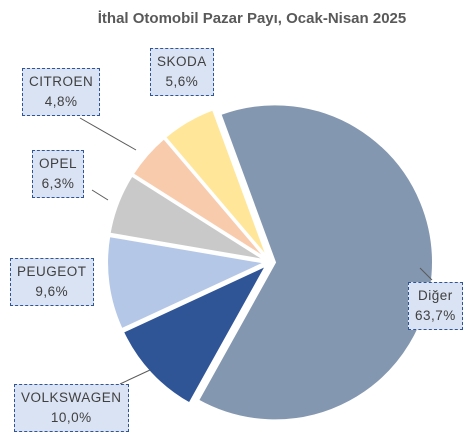  What do you see at coordinates (71, 417) in the screenshot?
I see `label-value: 10,0%` at bounding box center [71, 417].